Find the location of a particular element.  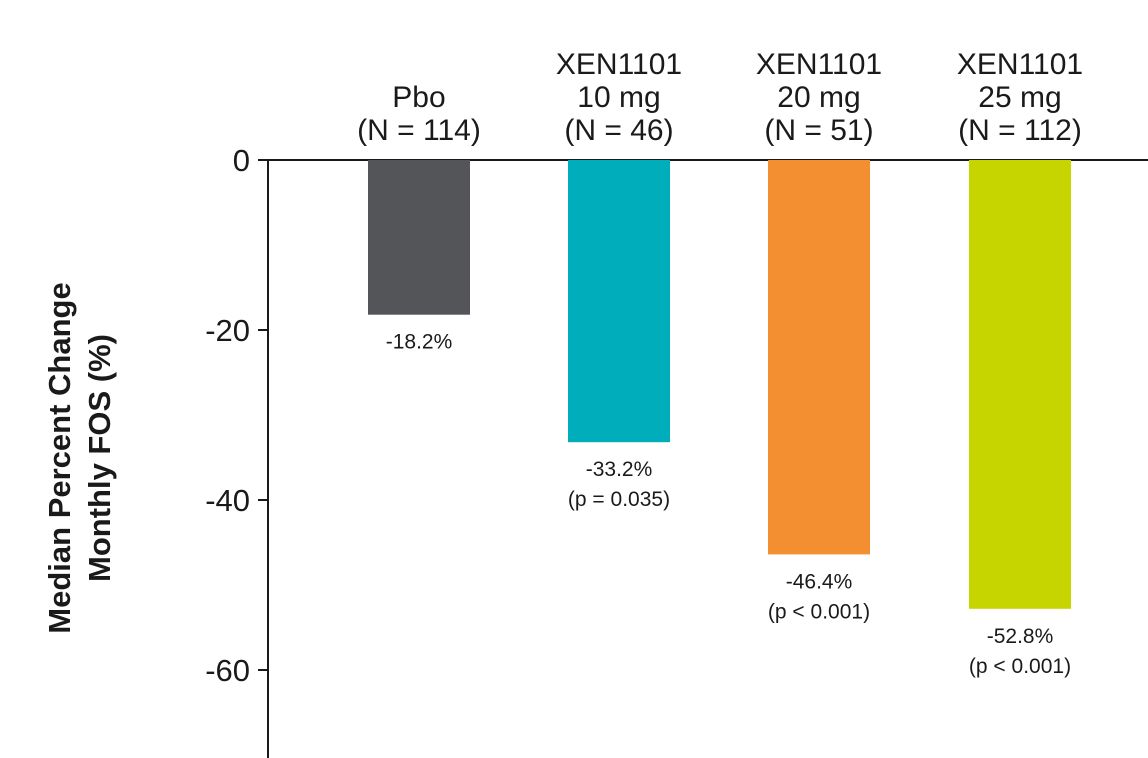

data-label: -33.2% is located at coordinates (619, 469).